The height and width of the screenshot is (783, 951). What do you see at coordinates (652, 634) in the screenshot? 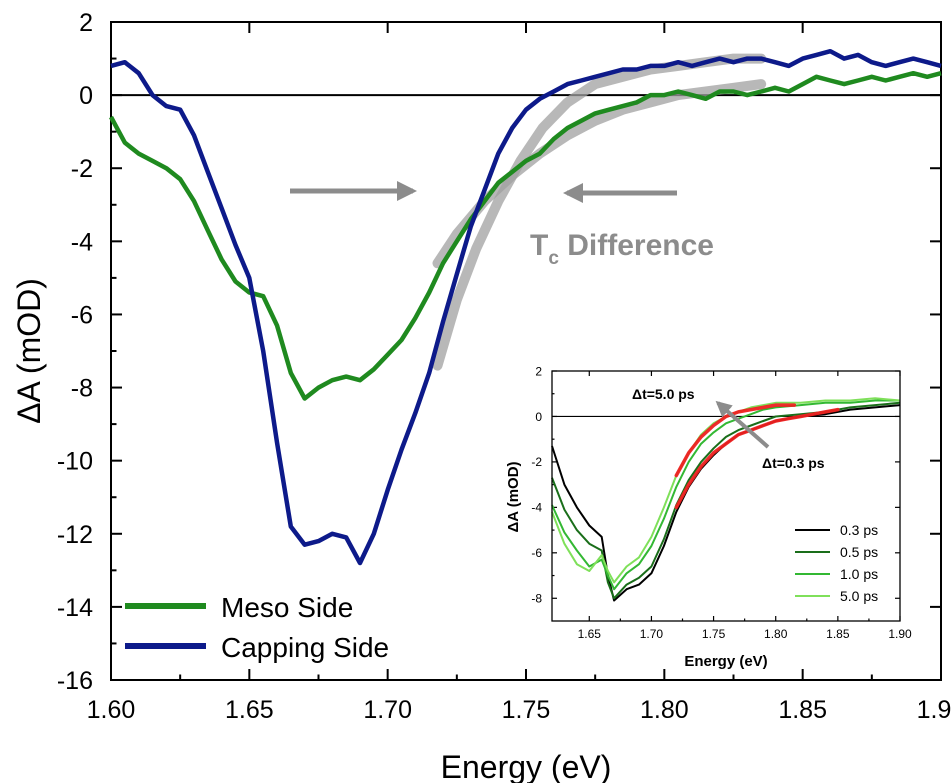
I see `inset-x-tick-label: 1.70` at bounding box center [652, 634].